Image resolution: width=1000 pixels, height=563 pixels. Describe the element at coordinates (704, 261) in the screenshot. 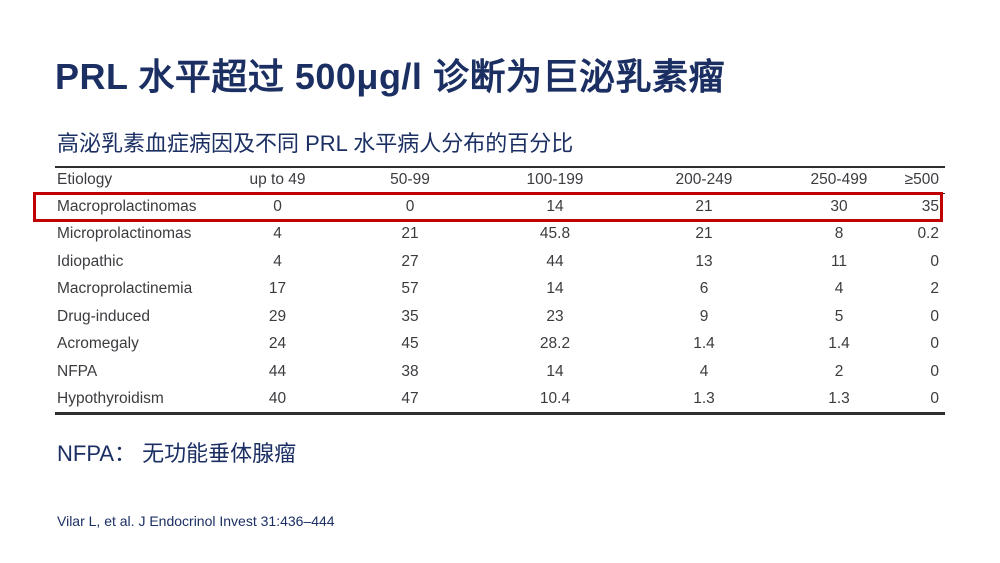

I see `value-cell: 13` at that location.